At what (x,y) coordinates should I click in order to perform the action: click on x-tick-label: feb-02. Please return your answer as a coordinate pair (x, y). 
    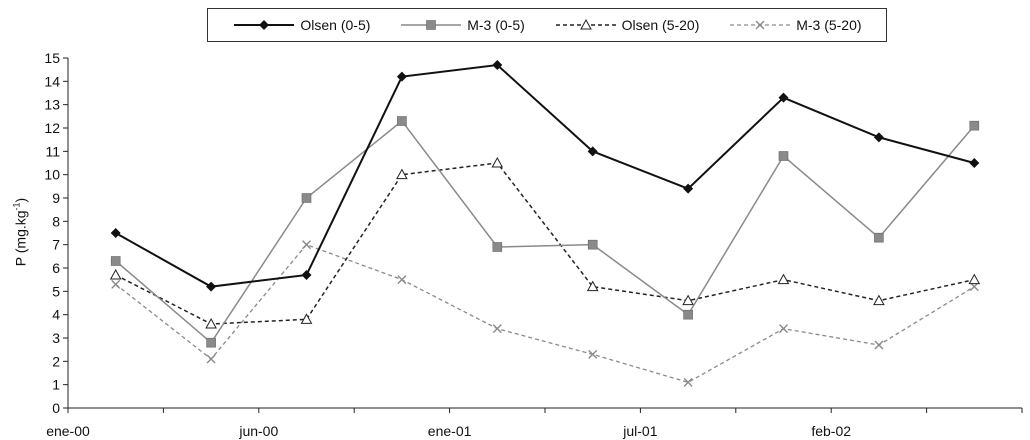
    Looking at the image, I should click on (831, 431).